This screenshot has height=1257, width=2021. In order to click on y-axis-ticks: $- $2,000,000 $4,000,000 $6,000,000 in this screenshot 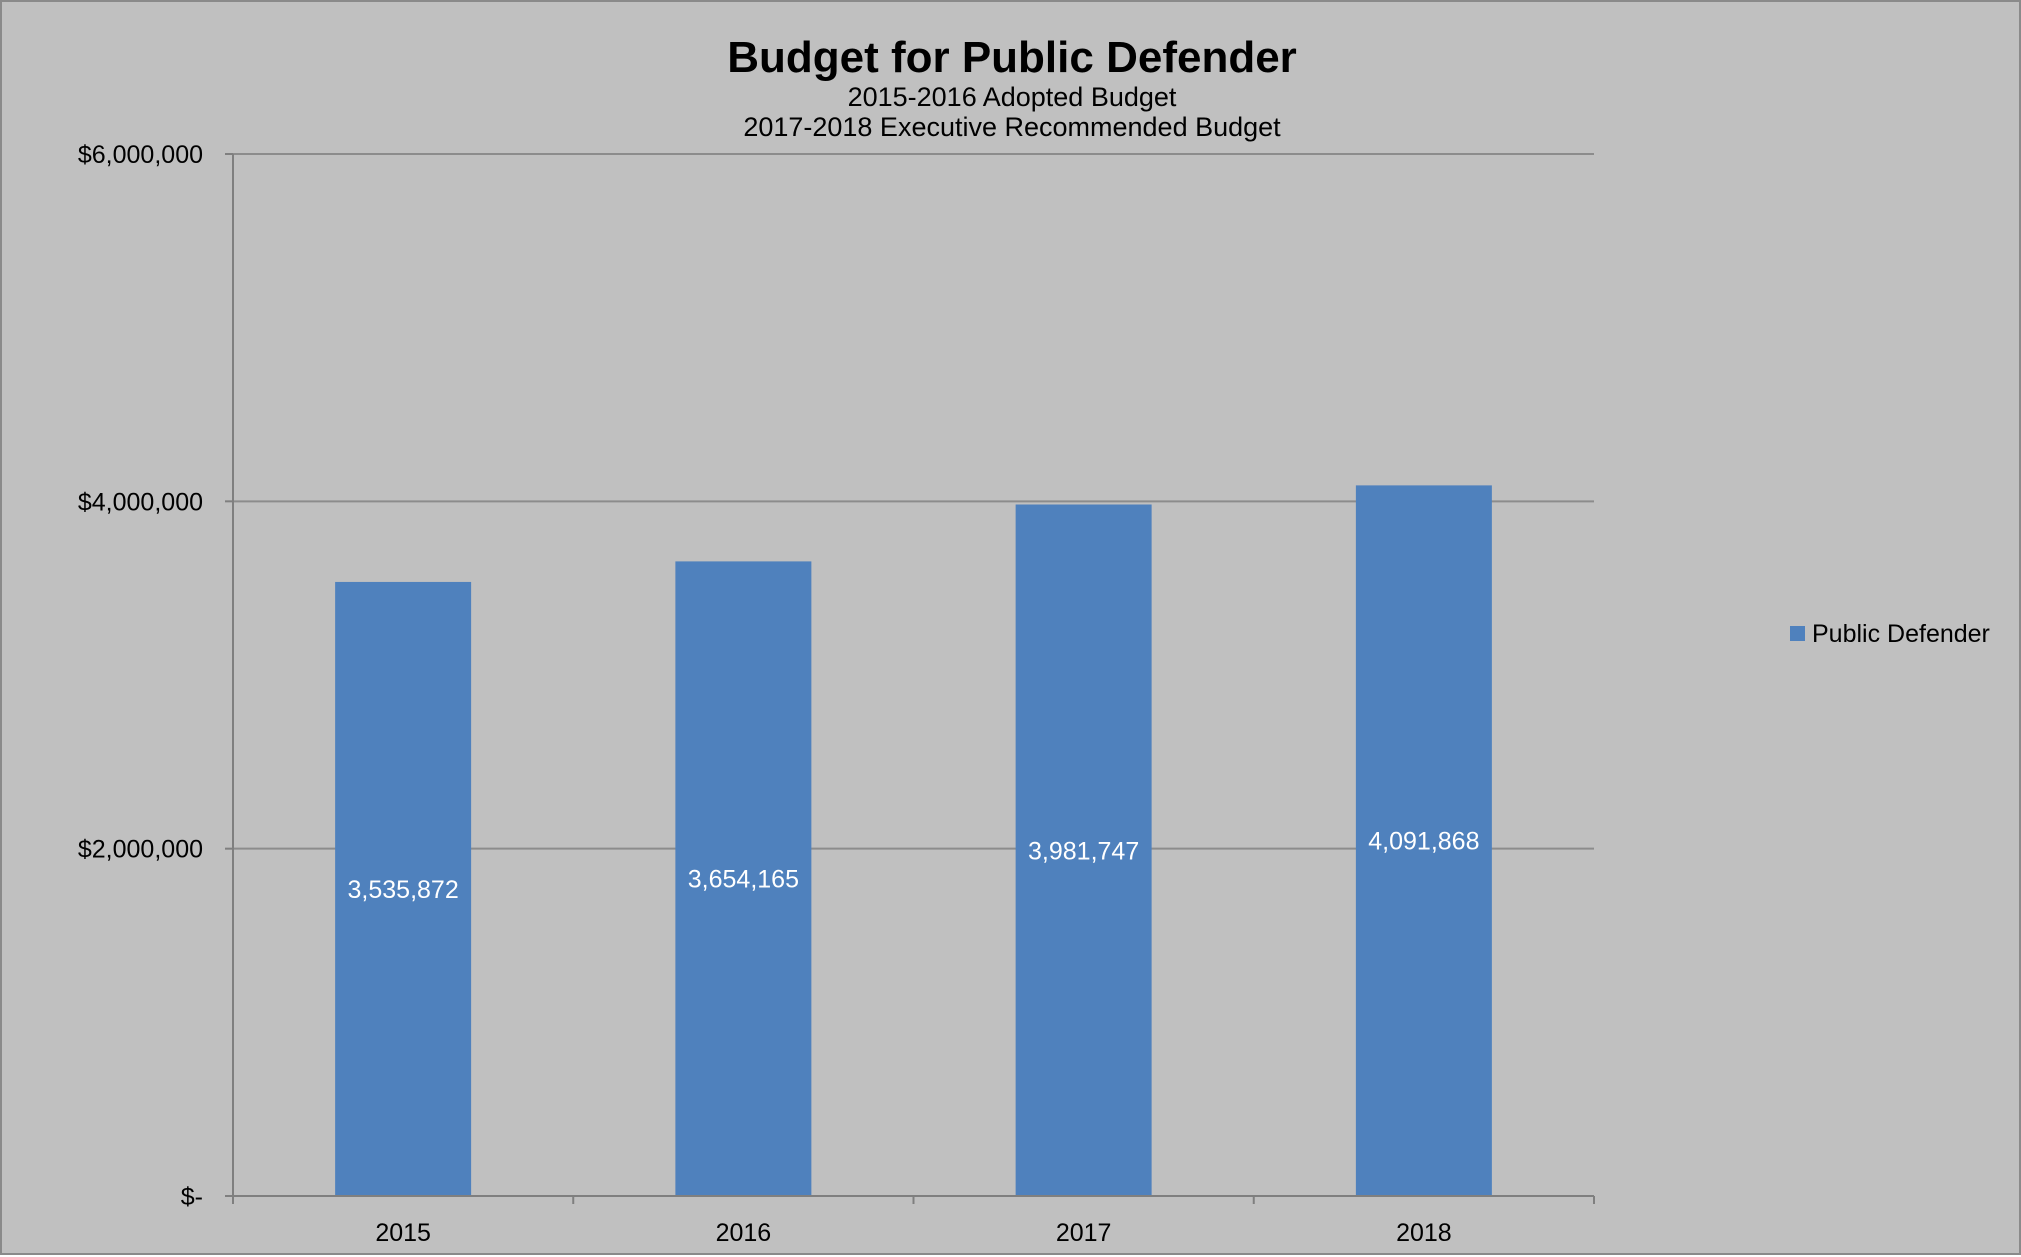, I will do `click(155, 676)`.